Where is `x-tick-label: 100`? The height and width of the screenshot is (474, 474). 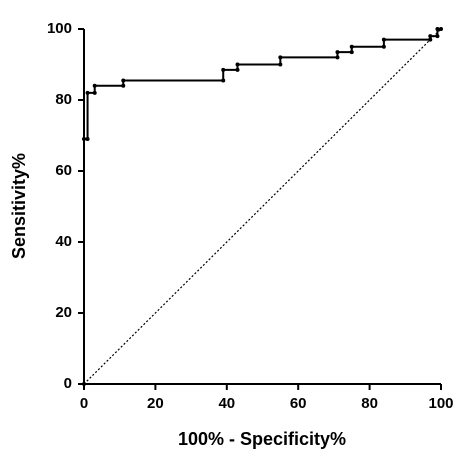 x-tick-label: 100 is located at coordinates (440, 403).